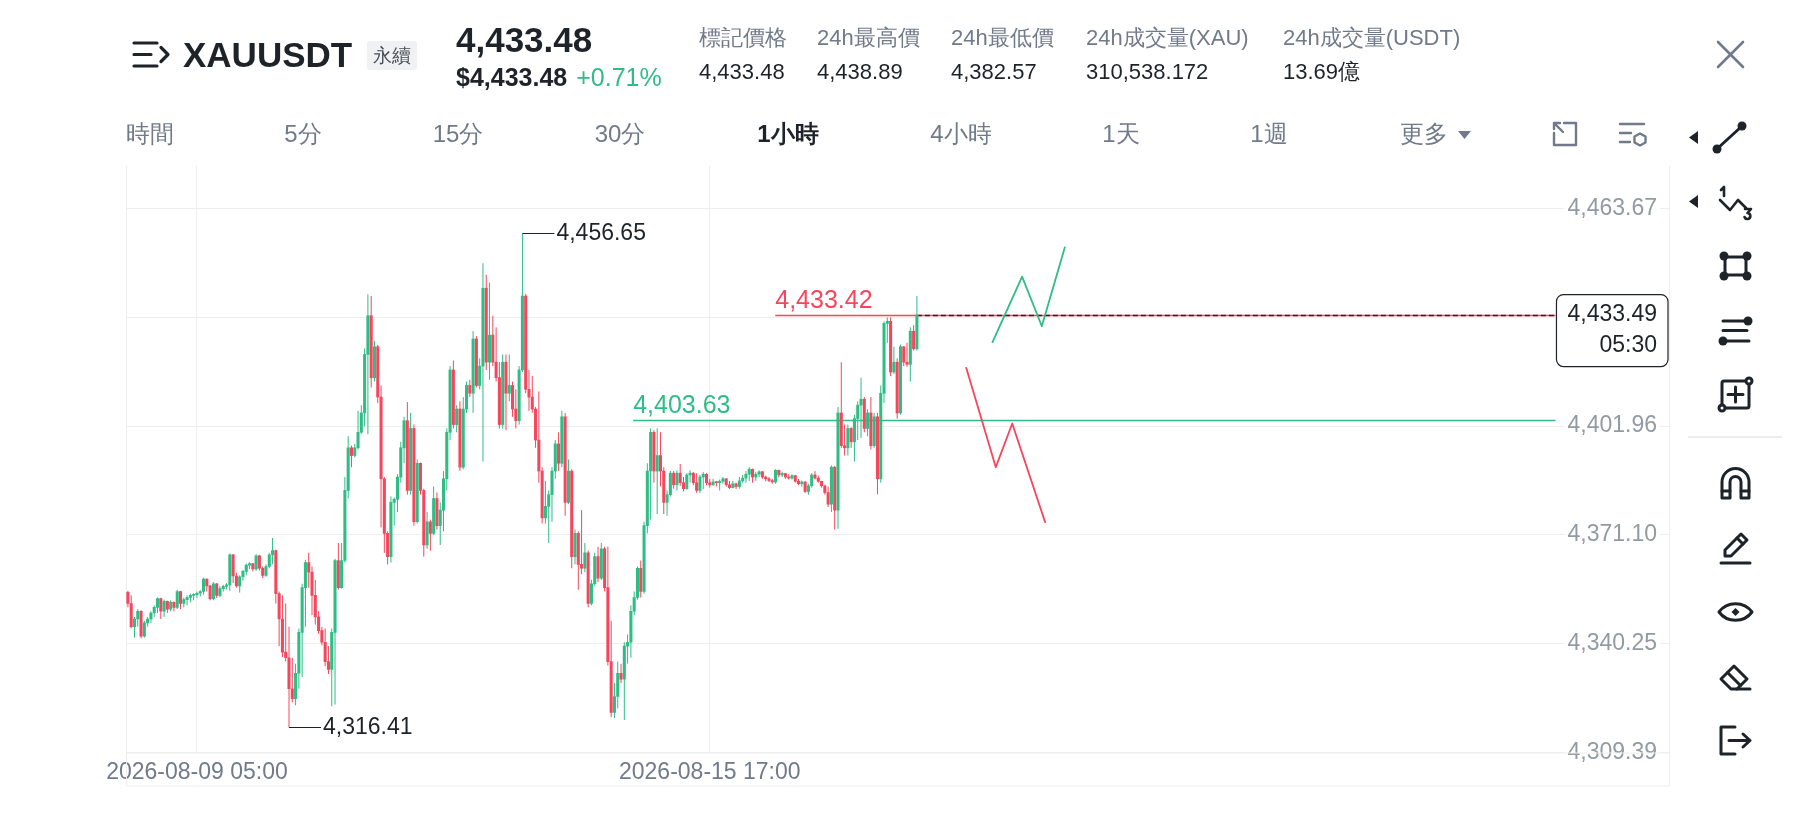 This screenshot has height=828, width=1796. Describe the element at coordinates (1002, 37) in the screenshot. I see `text: 24h最低價` at that location.